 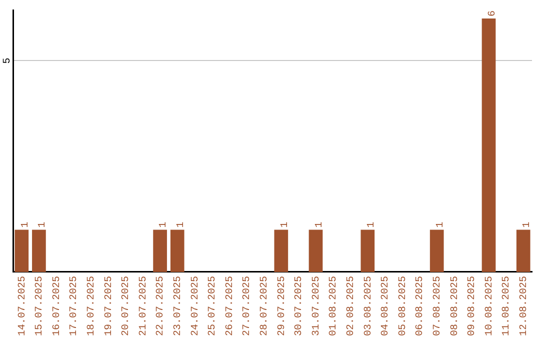 What do you see at coordinates (386, 306) in the screenshot?
I see `x-tick-label: 04.08.2025` at bounding box center [386, 306].